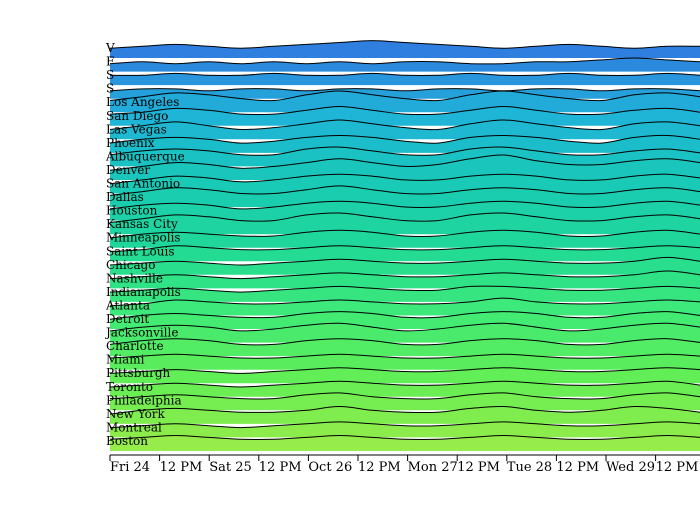  What do you see at coordinates (677, 467) in the screenshot?
I see `x-tick-label-11: 12 PM` at bounding box center [677, 467].